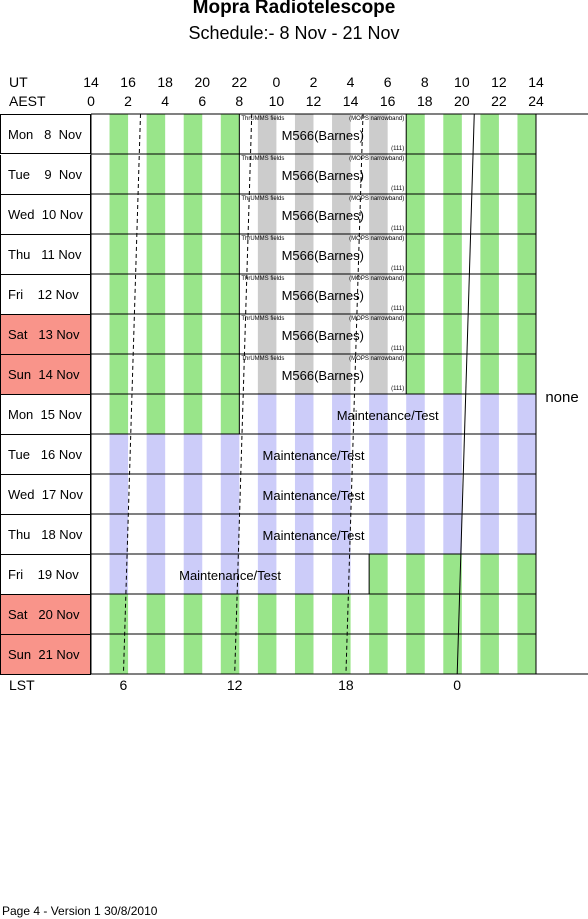 Image resolution: width=588 pixels, height=919 pixels. Describe the element at coordinates (350, 101) in the screenshot. I see `aest-hour: 14` at that location.